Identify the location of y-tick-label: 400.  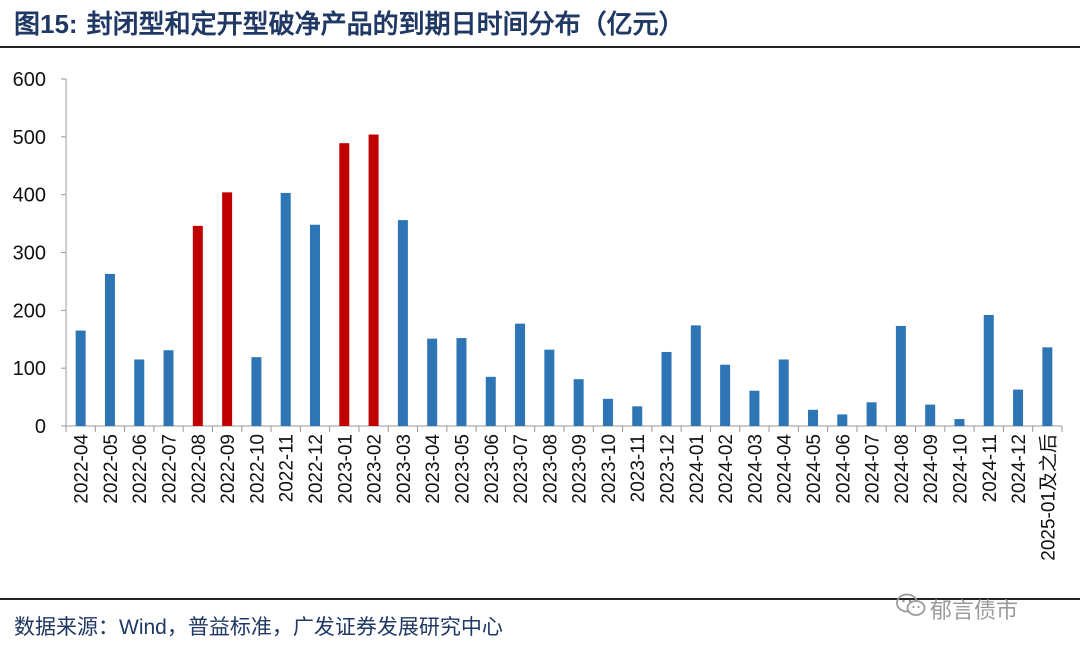
(29, 196).